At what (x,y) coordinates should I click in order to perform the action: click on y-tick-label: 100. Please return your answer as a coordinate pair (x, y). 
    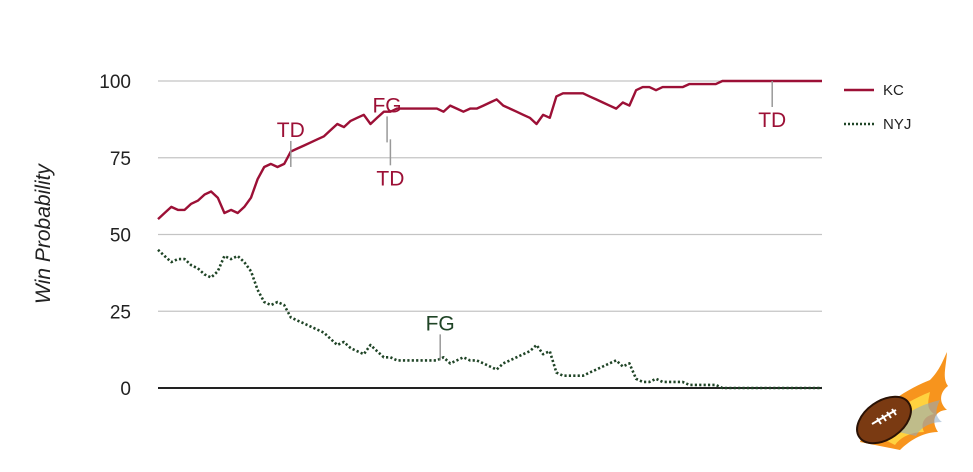
    Looking at the image, I should click on (115, 82).